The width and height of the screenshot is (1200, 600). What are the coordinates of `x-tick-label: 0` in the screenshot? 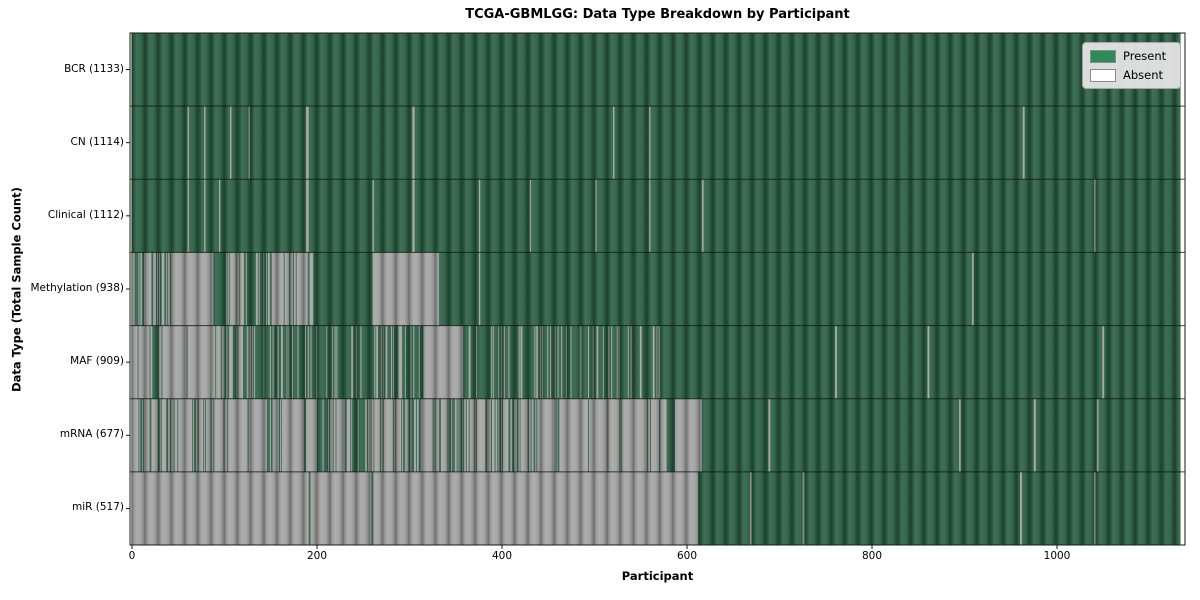 It's located at (132, 556).